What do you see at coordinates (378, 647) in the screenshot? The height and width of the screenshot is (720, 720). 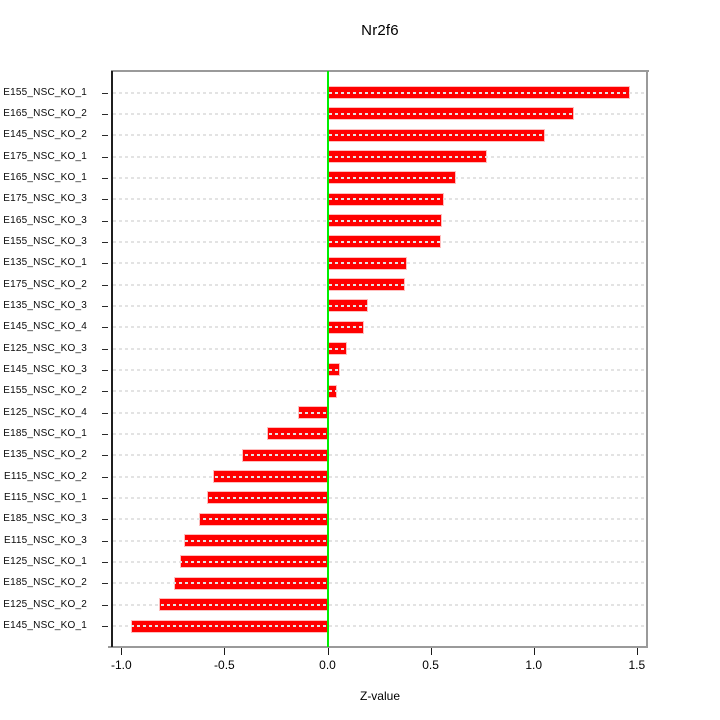 I see `plot-border-bottom` at bounding box center [378, 647].